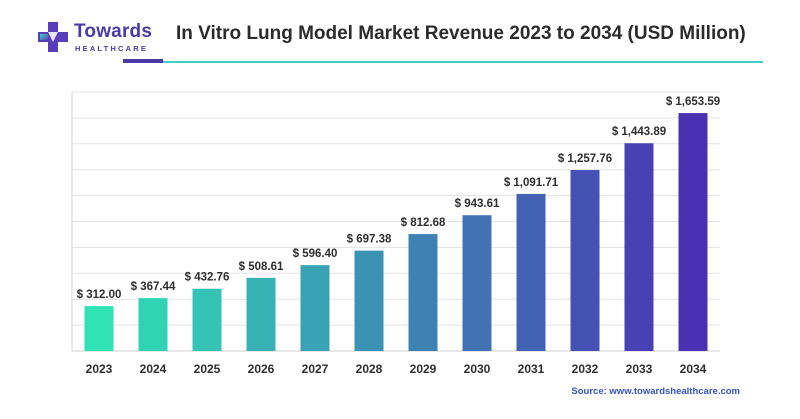 The image size is (800, 419). What do you see at coordinates (261, 267) in the screenshot?
I see `data-label: $ 508.61` at bounding box center [261, 267].